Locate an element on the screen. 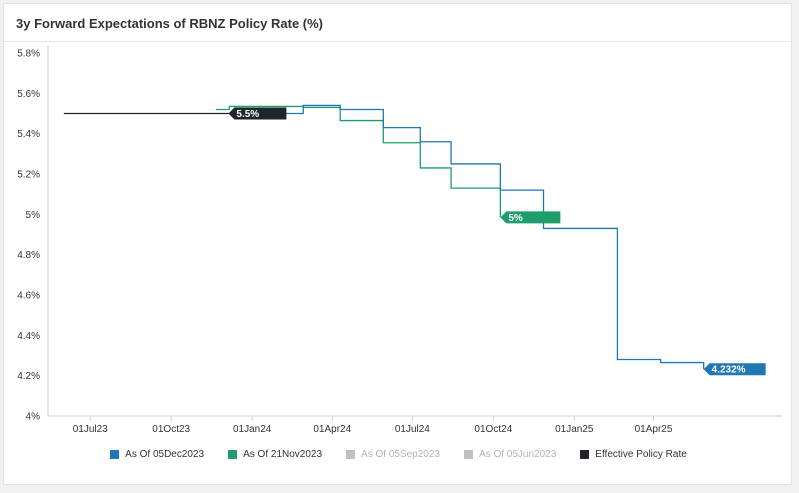 The width and height of the screenshot is (799, 493). y-tick-label: 5.4% is located at coordinates (28, 134).